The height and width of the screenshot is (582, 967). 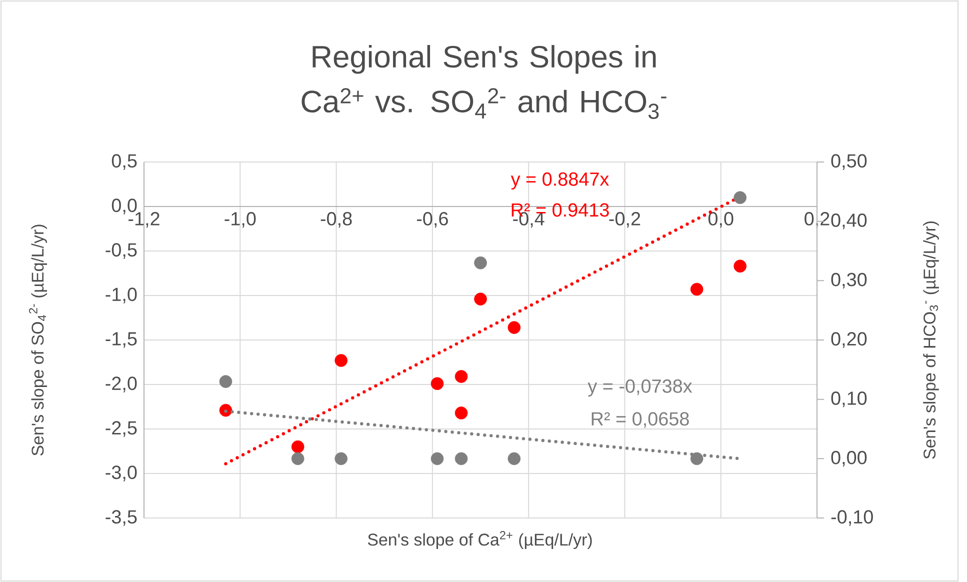 I want to click on y-axis-title: Sen's slope of SO$_{4}$$^{2-}$ (µEq/L/yr), so click(x=38, y=340).